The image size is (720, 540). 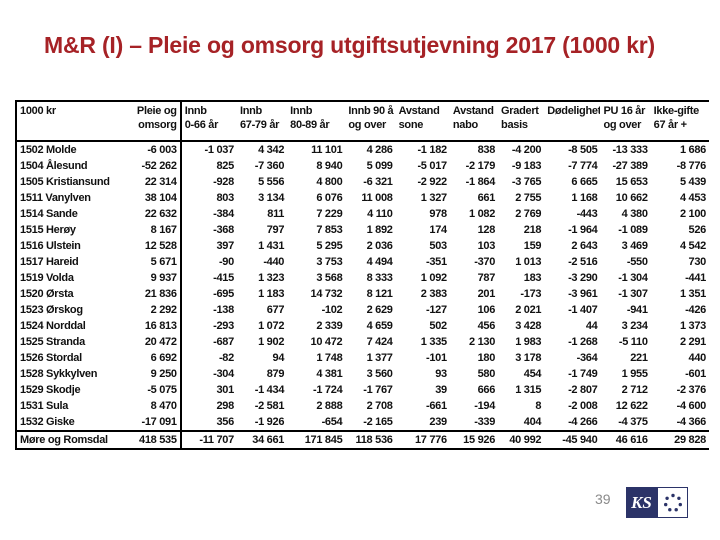 I want to click on cell: -304, so click(x=223, y=373).